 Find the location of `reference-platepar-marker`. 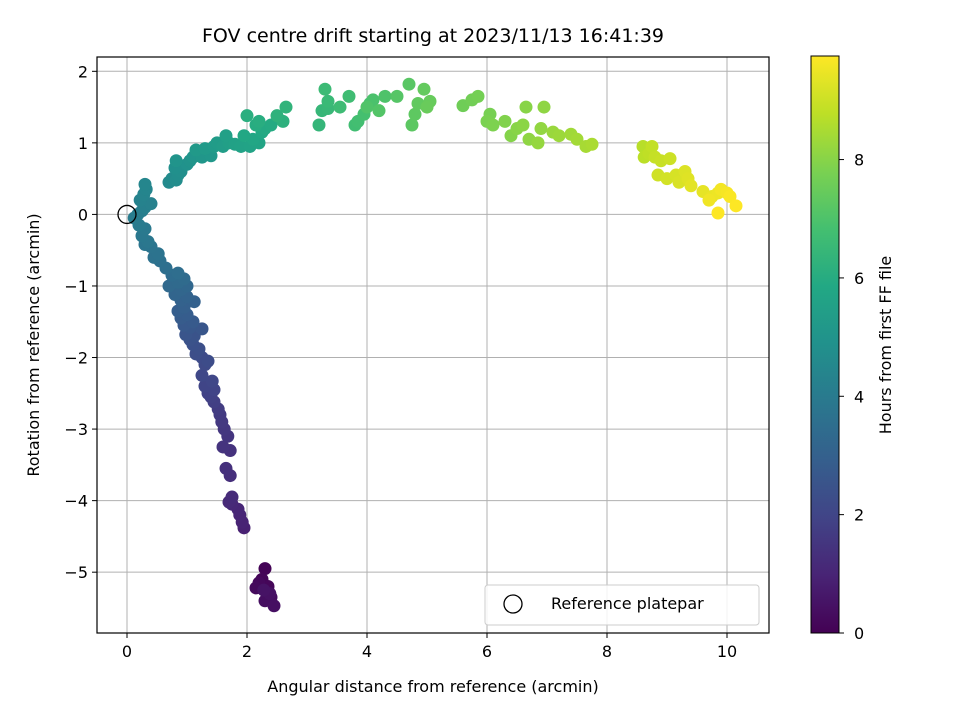

reference-platepar-marker is located at coordinates (127, 214).